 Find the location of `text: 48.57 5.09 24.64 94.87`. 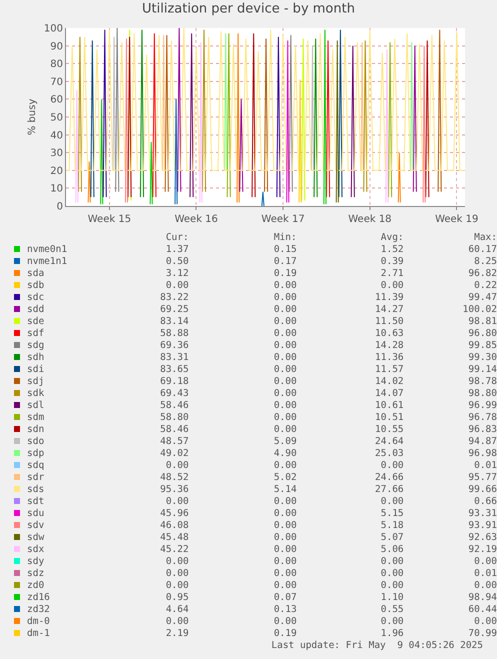

text: 48.57 5.09 24.64 94.87 is located at coordinates (328, 441).